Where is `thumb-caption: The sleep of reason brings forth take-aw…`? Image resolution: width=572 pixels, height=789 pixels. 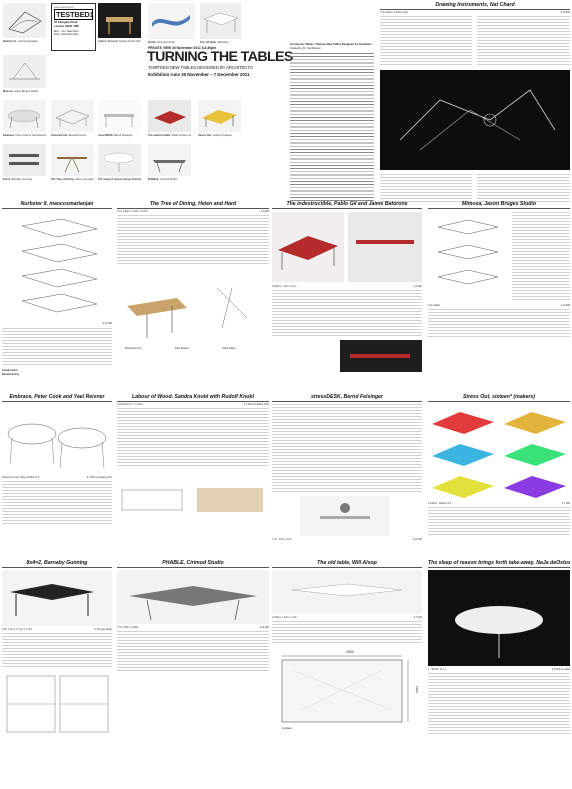 thumb-caption: The sleep of reason brings forth take-aw… is located at coordinates (119, 179).